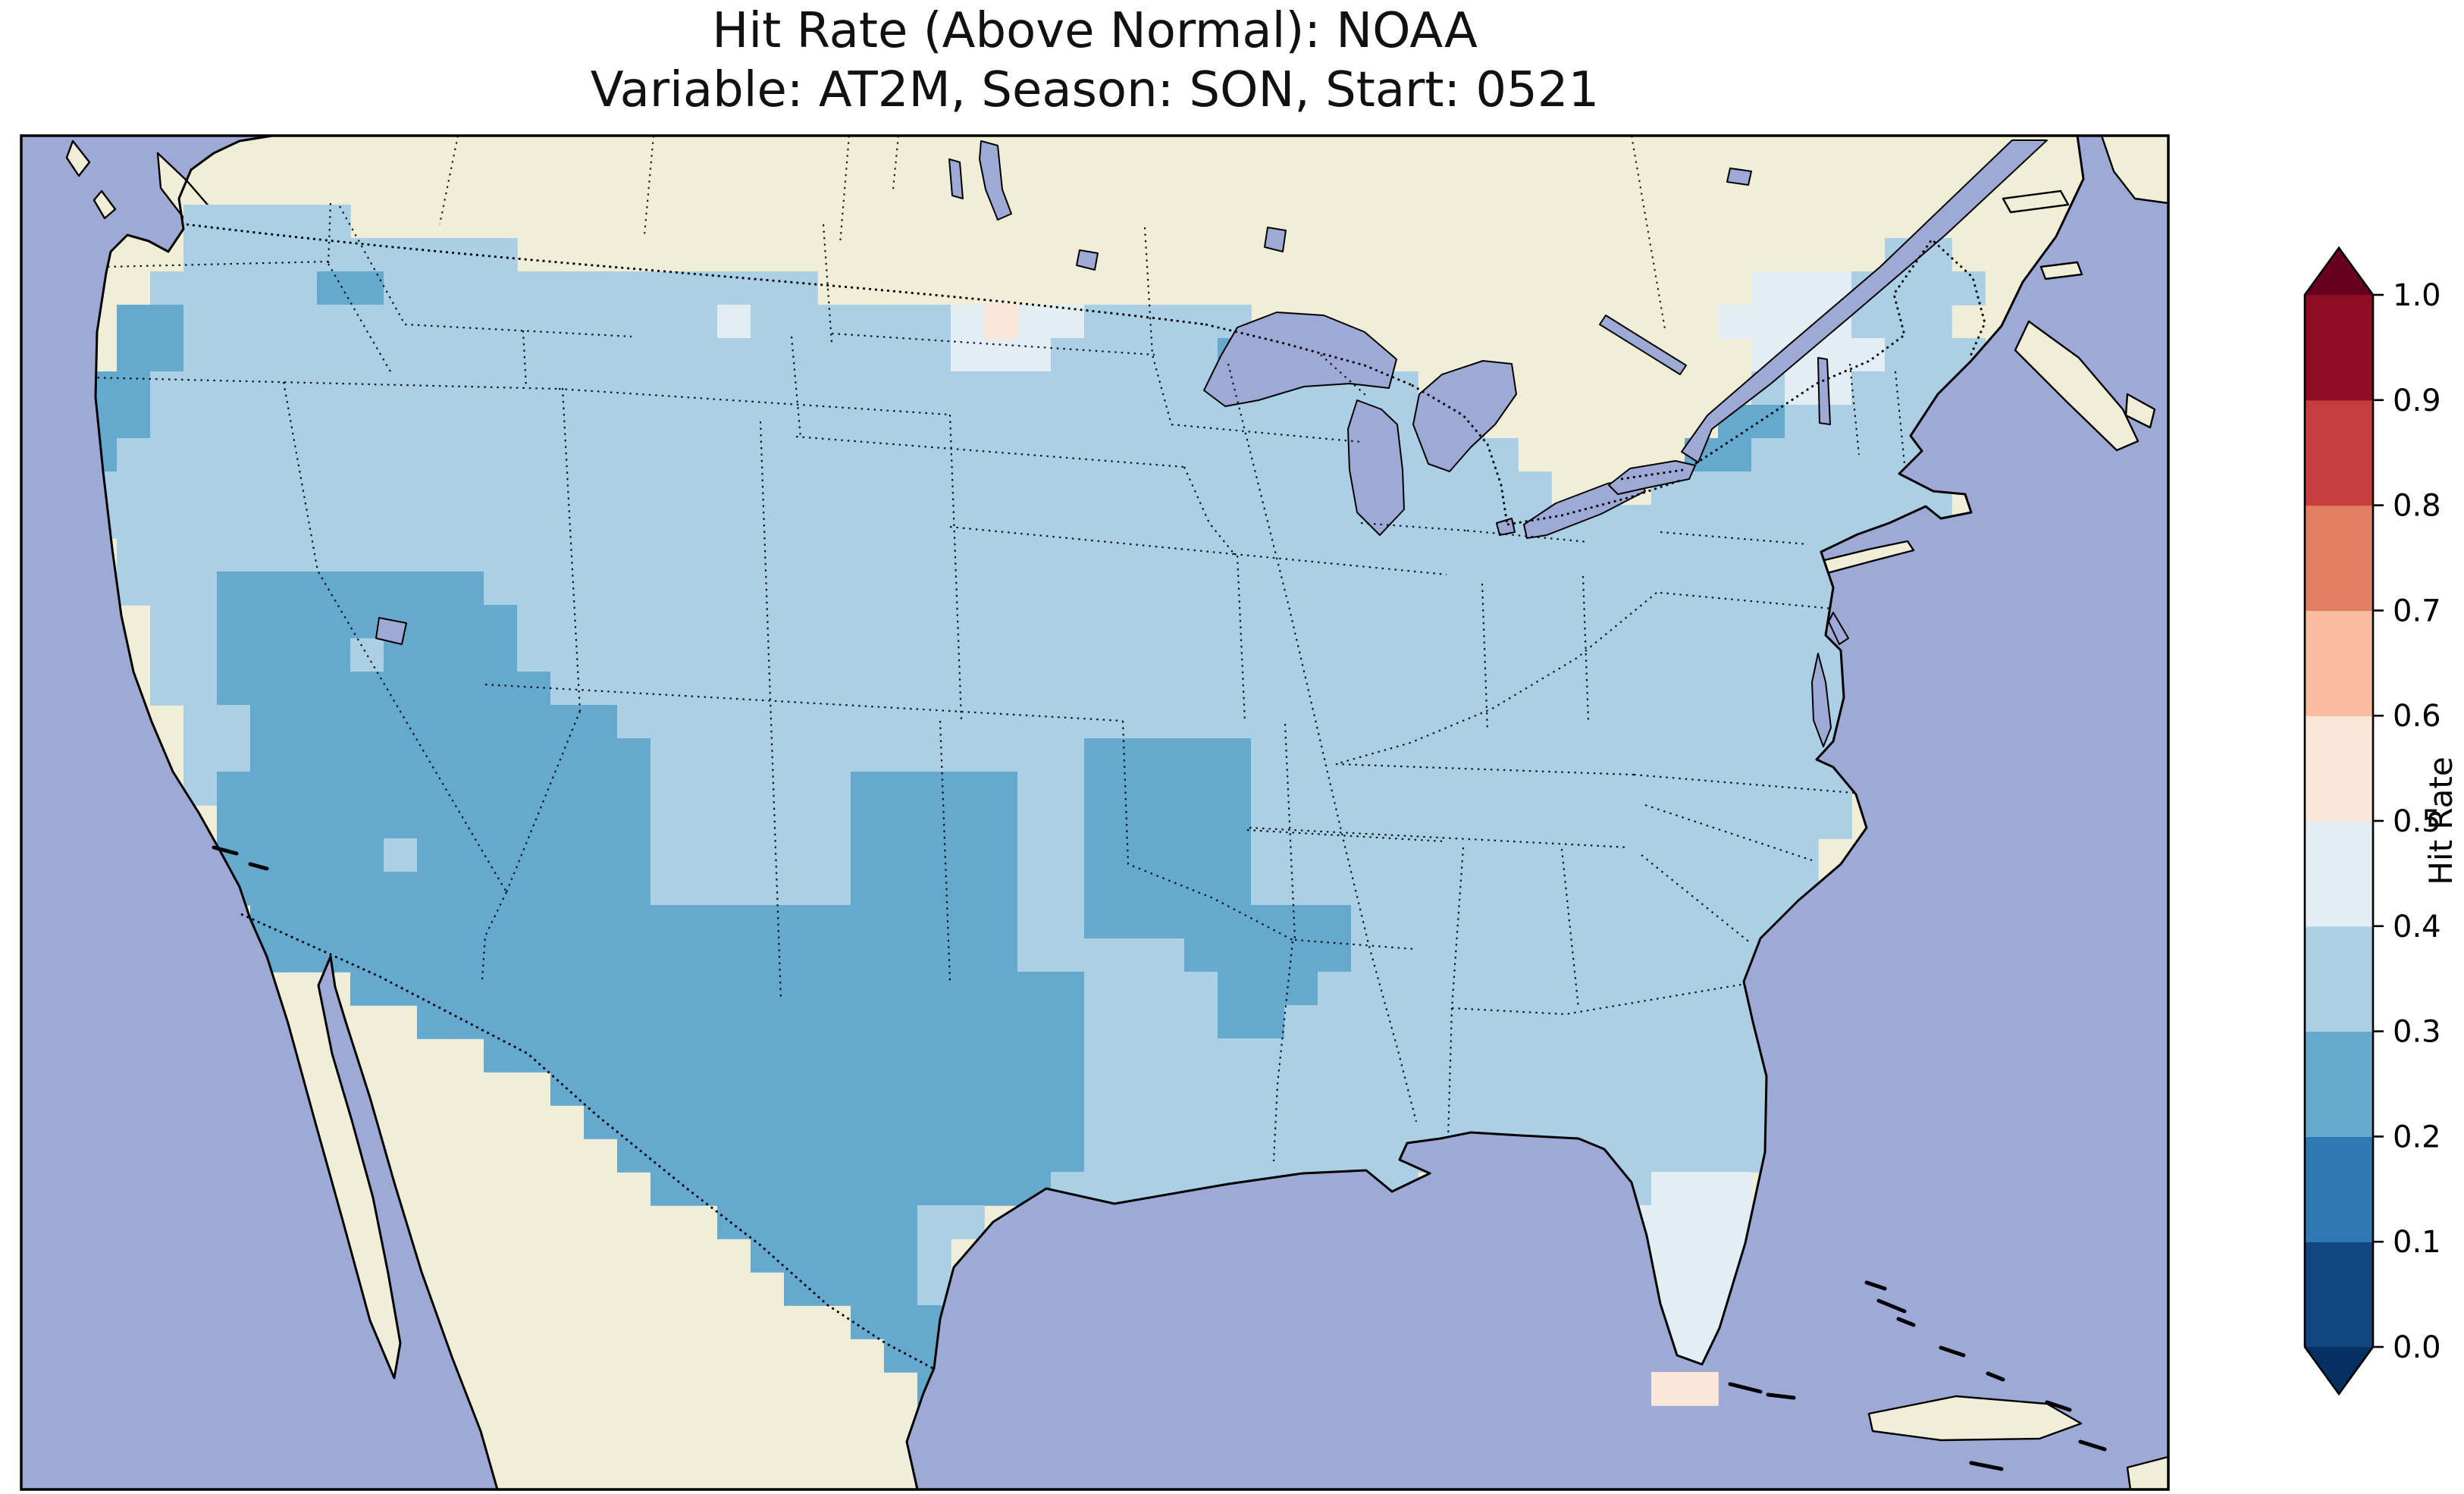 This screenshot has width=2464, height=1494. Describe the element at coordinates (587, 1141) in the screenshot. I see `us-mexico-border` at that location.